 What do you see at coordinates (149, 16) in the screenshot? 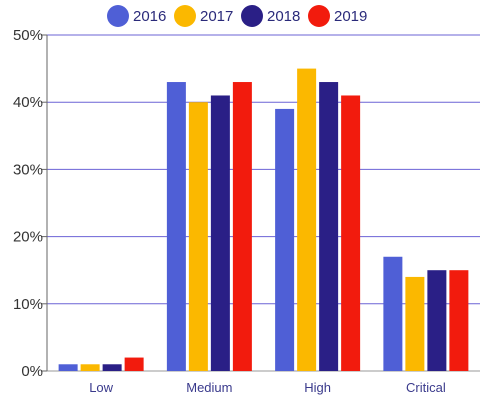
I see `legend-label: 2016` at bounding box center [149, 16].